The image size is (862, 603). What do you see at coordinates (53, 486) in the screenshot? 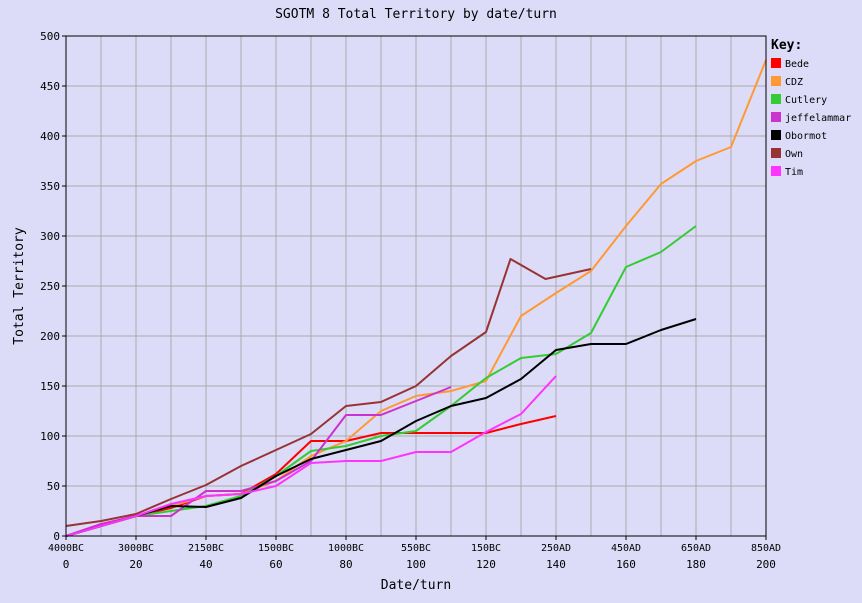
I see `y-tick-label: 50` at bounding box center [53, 486].